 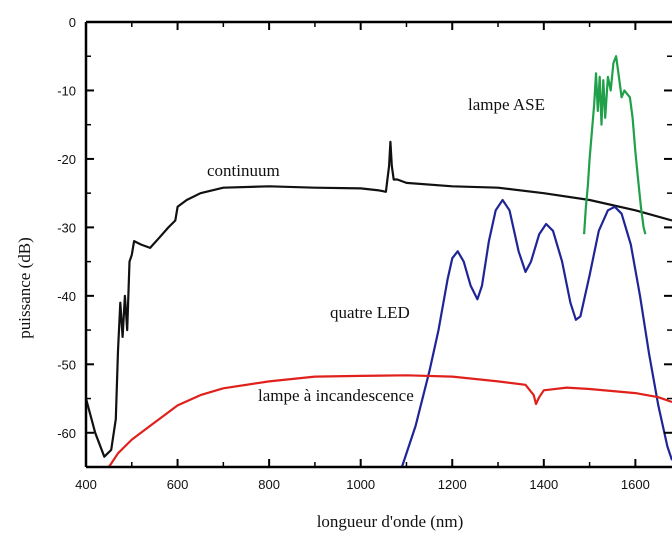 What do you see at coordinates (66, 433) in the screenshot?
I see `y-tick-label: -60` at bounding box center [66, 433].